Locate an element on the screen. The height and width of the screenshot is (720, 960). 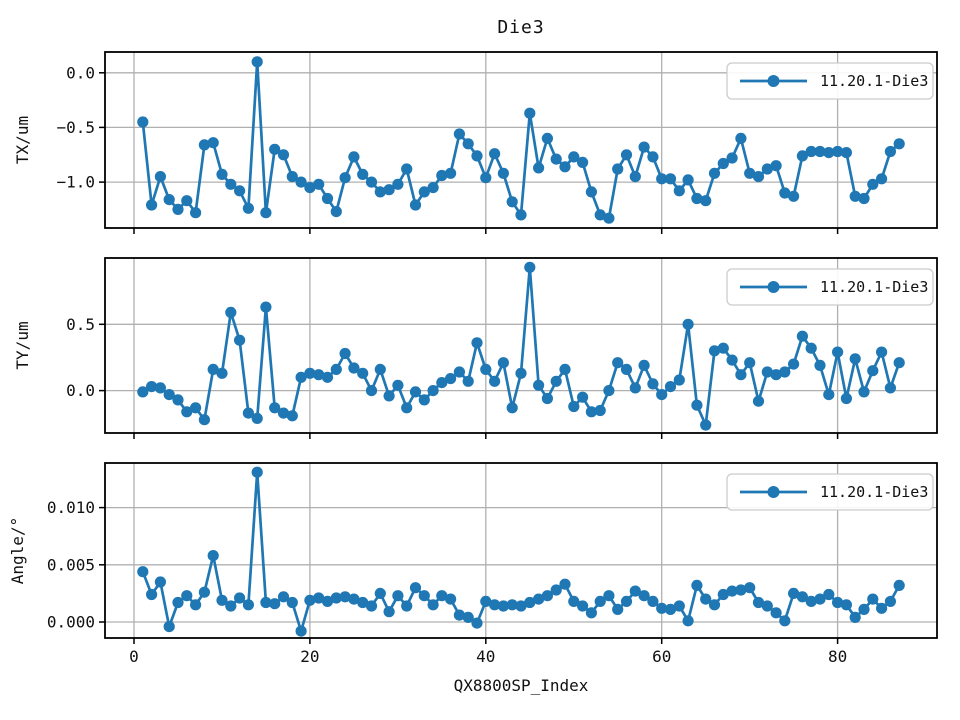
y-tick-label: 0.5 is located at coordinates (80, 324).